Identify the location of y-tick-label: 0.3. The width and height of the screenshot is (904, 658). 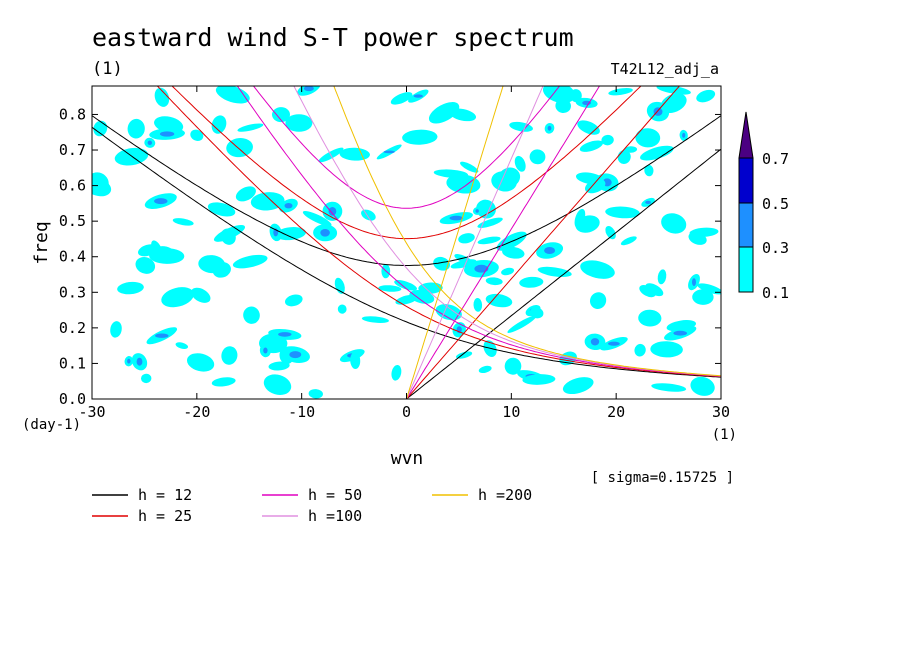
(72, 292).